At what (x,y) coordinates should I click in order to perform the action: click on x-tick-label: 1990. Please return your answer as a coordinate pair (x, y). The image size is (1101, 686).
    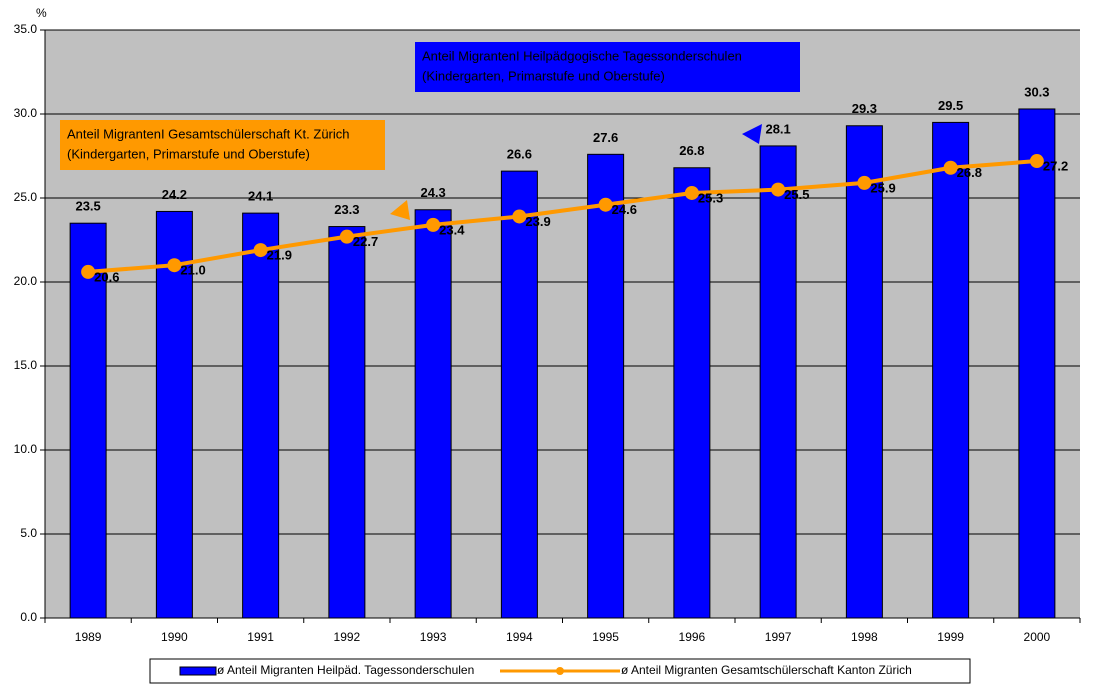
    Looking at the image, I should click on (174, 637).